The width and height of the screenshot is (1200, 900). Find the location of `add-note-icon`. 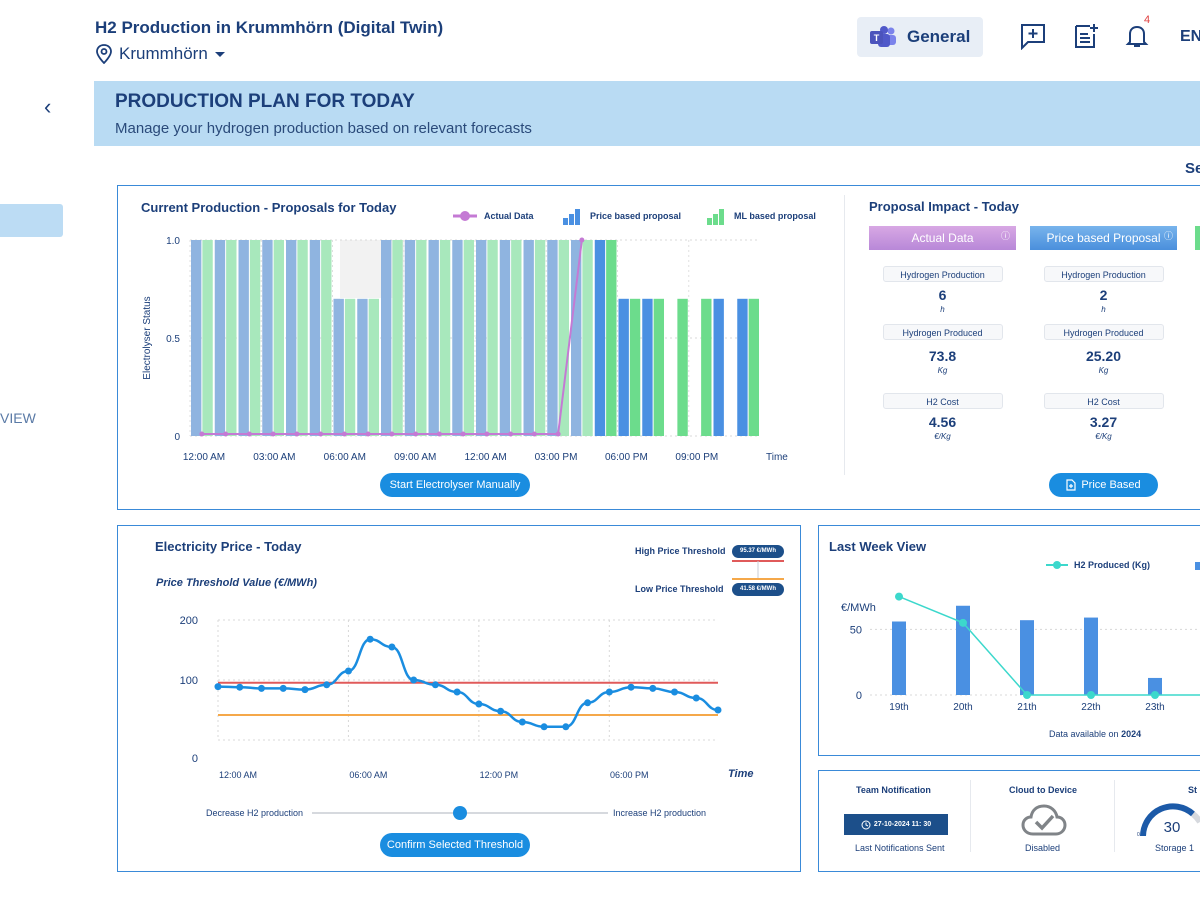

add-note-icon is located at coordinates (1086, 36).